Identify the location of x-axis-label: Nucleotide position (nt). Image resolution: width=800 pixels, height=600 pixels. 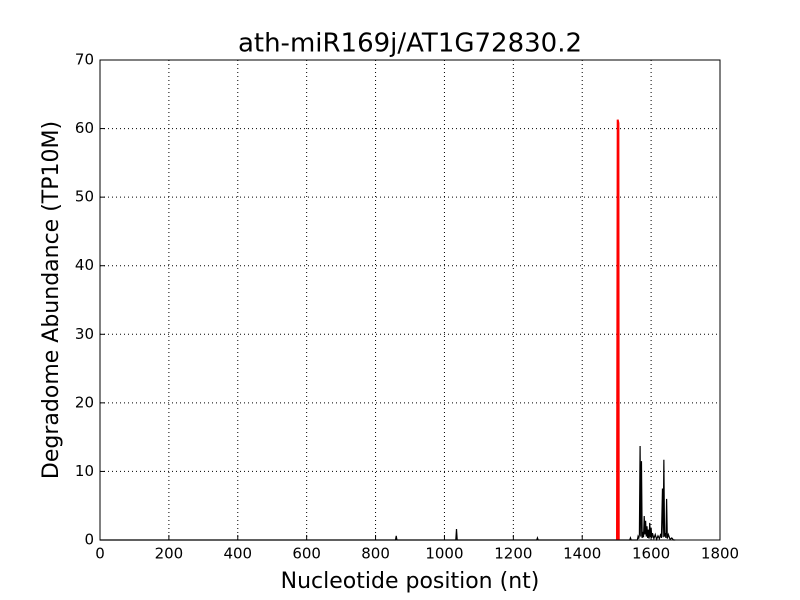
(410, 581).